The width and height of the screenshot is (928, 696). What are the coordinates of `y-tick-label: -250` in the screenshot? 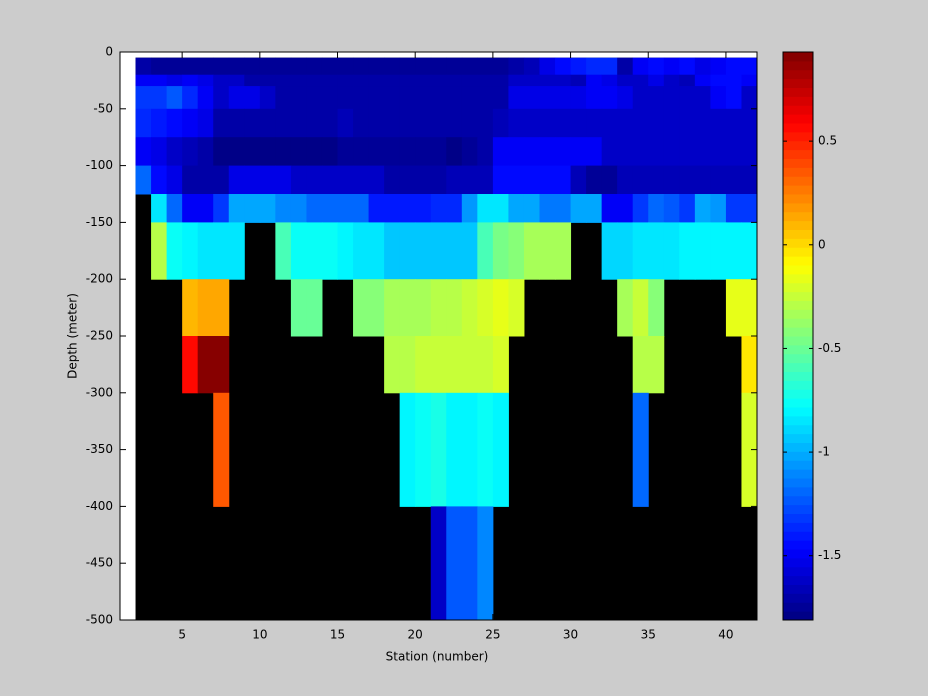 It's located at (99, 336).